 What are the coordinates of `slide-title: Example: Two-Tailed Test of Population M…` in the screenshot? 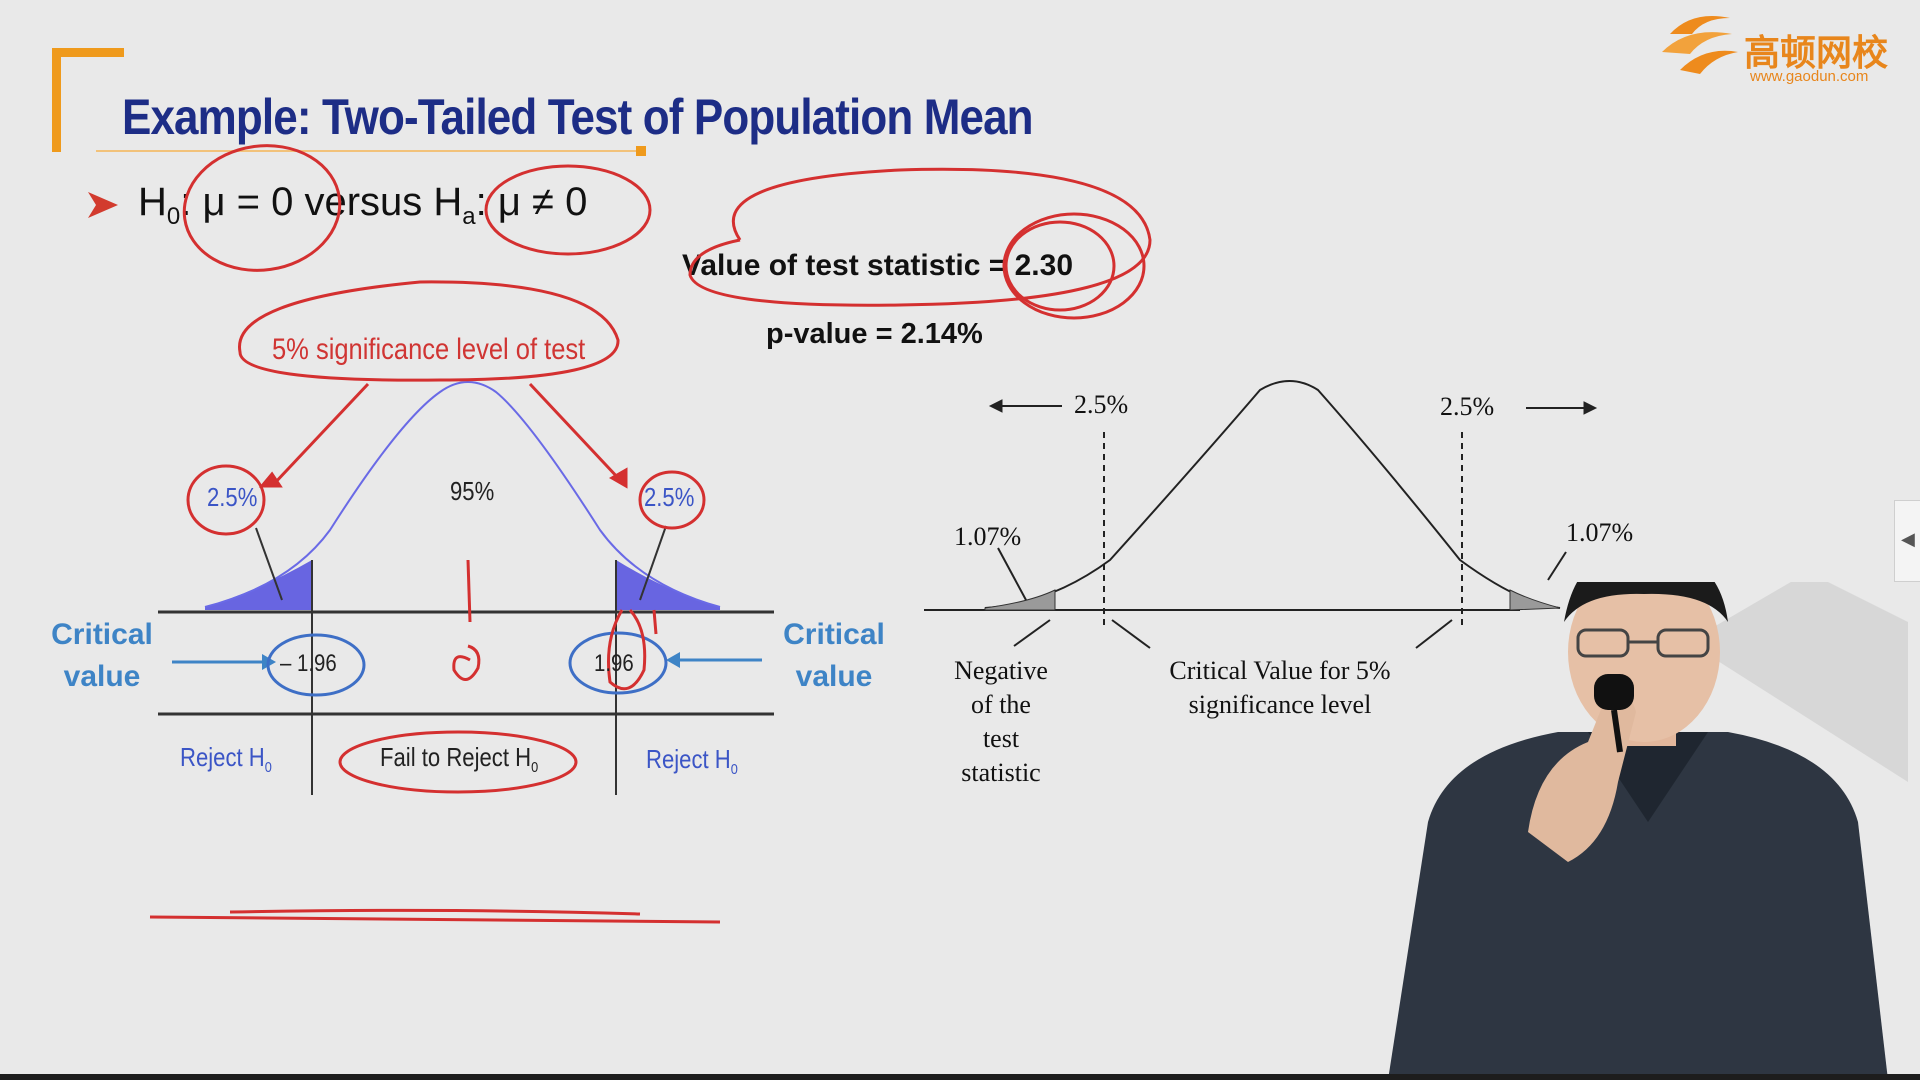 It's located at (578, 117).